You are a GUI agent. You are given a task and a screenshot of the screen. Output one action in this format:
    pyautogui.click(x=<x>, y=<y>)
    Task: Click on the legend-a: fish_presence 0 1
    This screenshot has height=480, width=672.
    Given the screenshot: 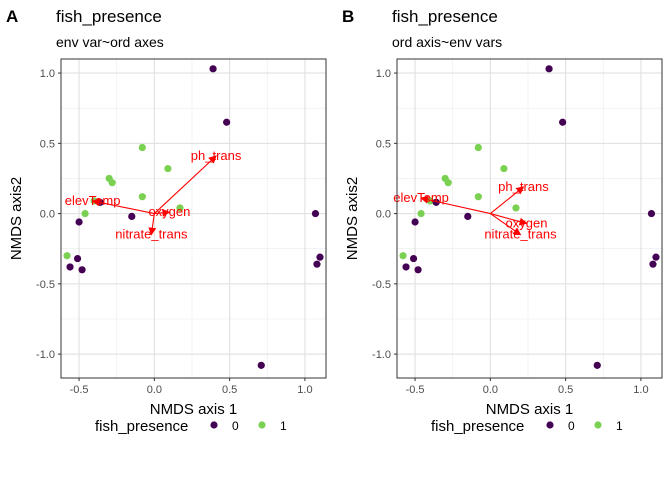 What is the action you would take?
    pyautogui.click(x=191, y=426)
    